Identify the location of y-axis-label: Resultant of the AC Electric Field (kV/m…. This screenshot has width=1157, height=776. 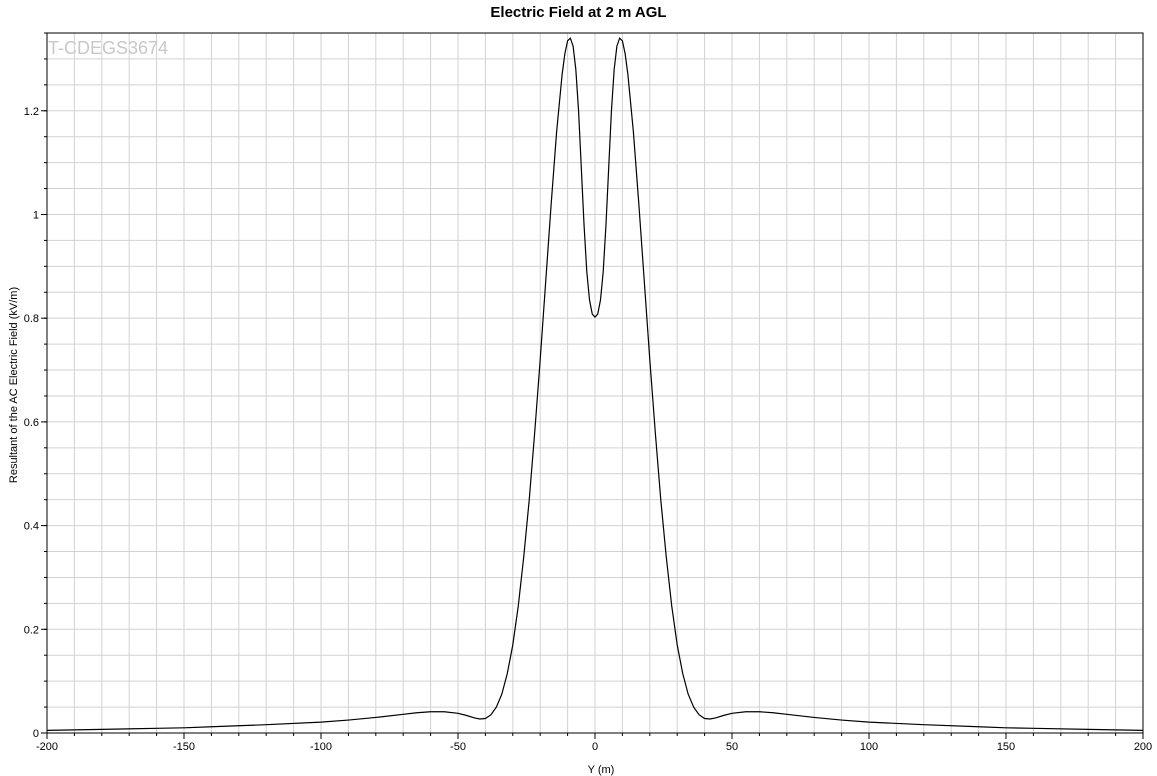
(14, 385).